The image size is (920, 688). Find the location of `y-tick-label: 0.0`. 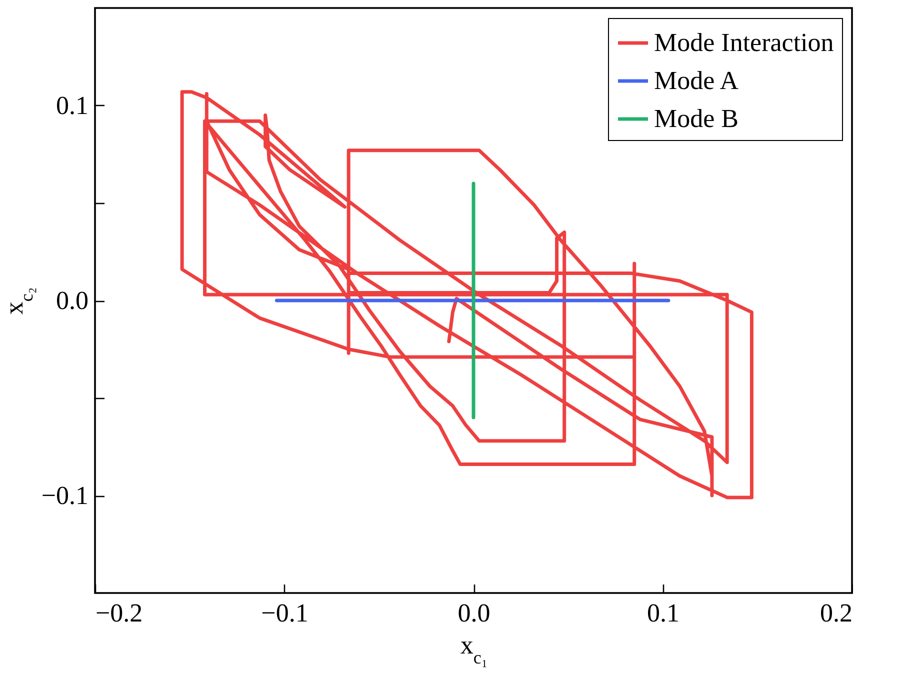

y-tick-label: 0.0 is located at coordinates (72, 300).